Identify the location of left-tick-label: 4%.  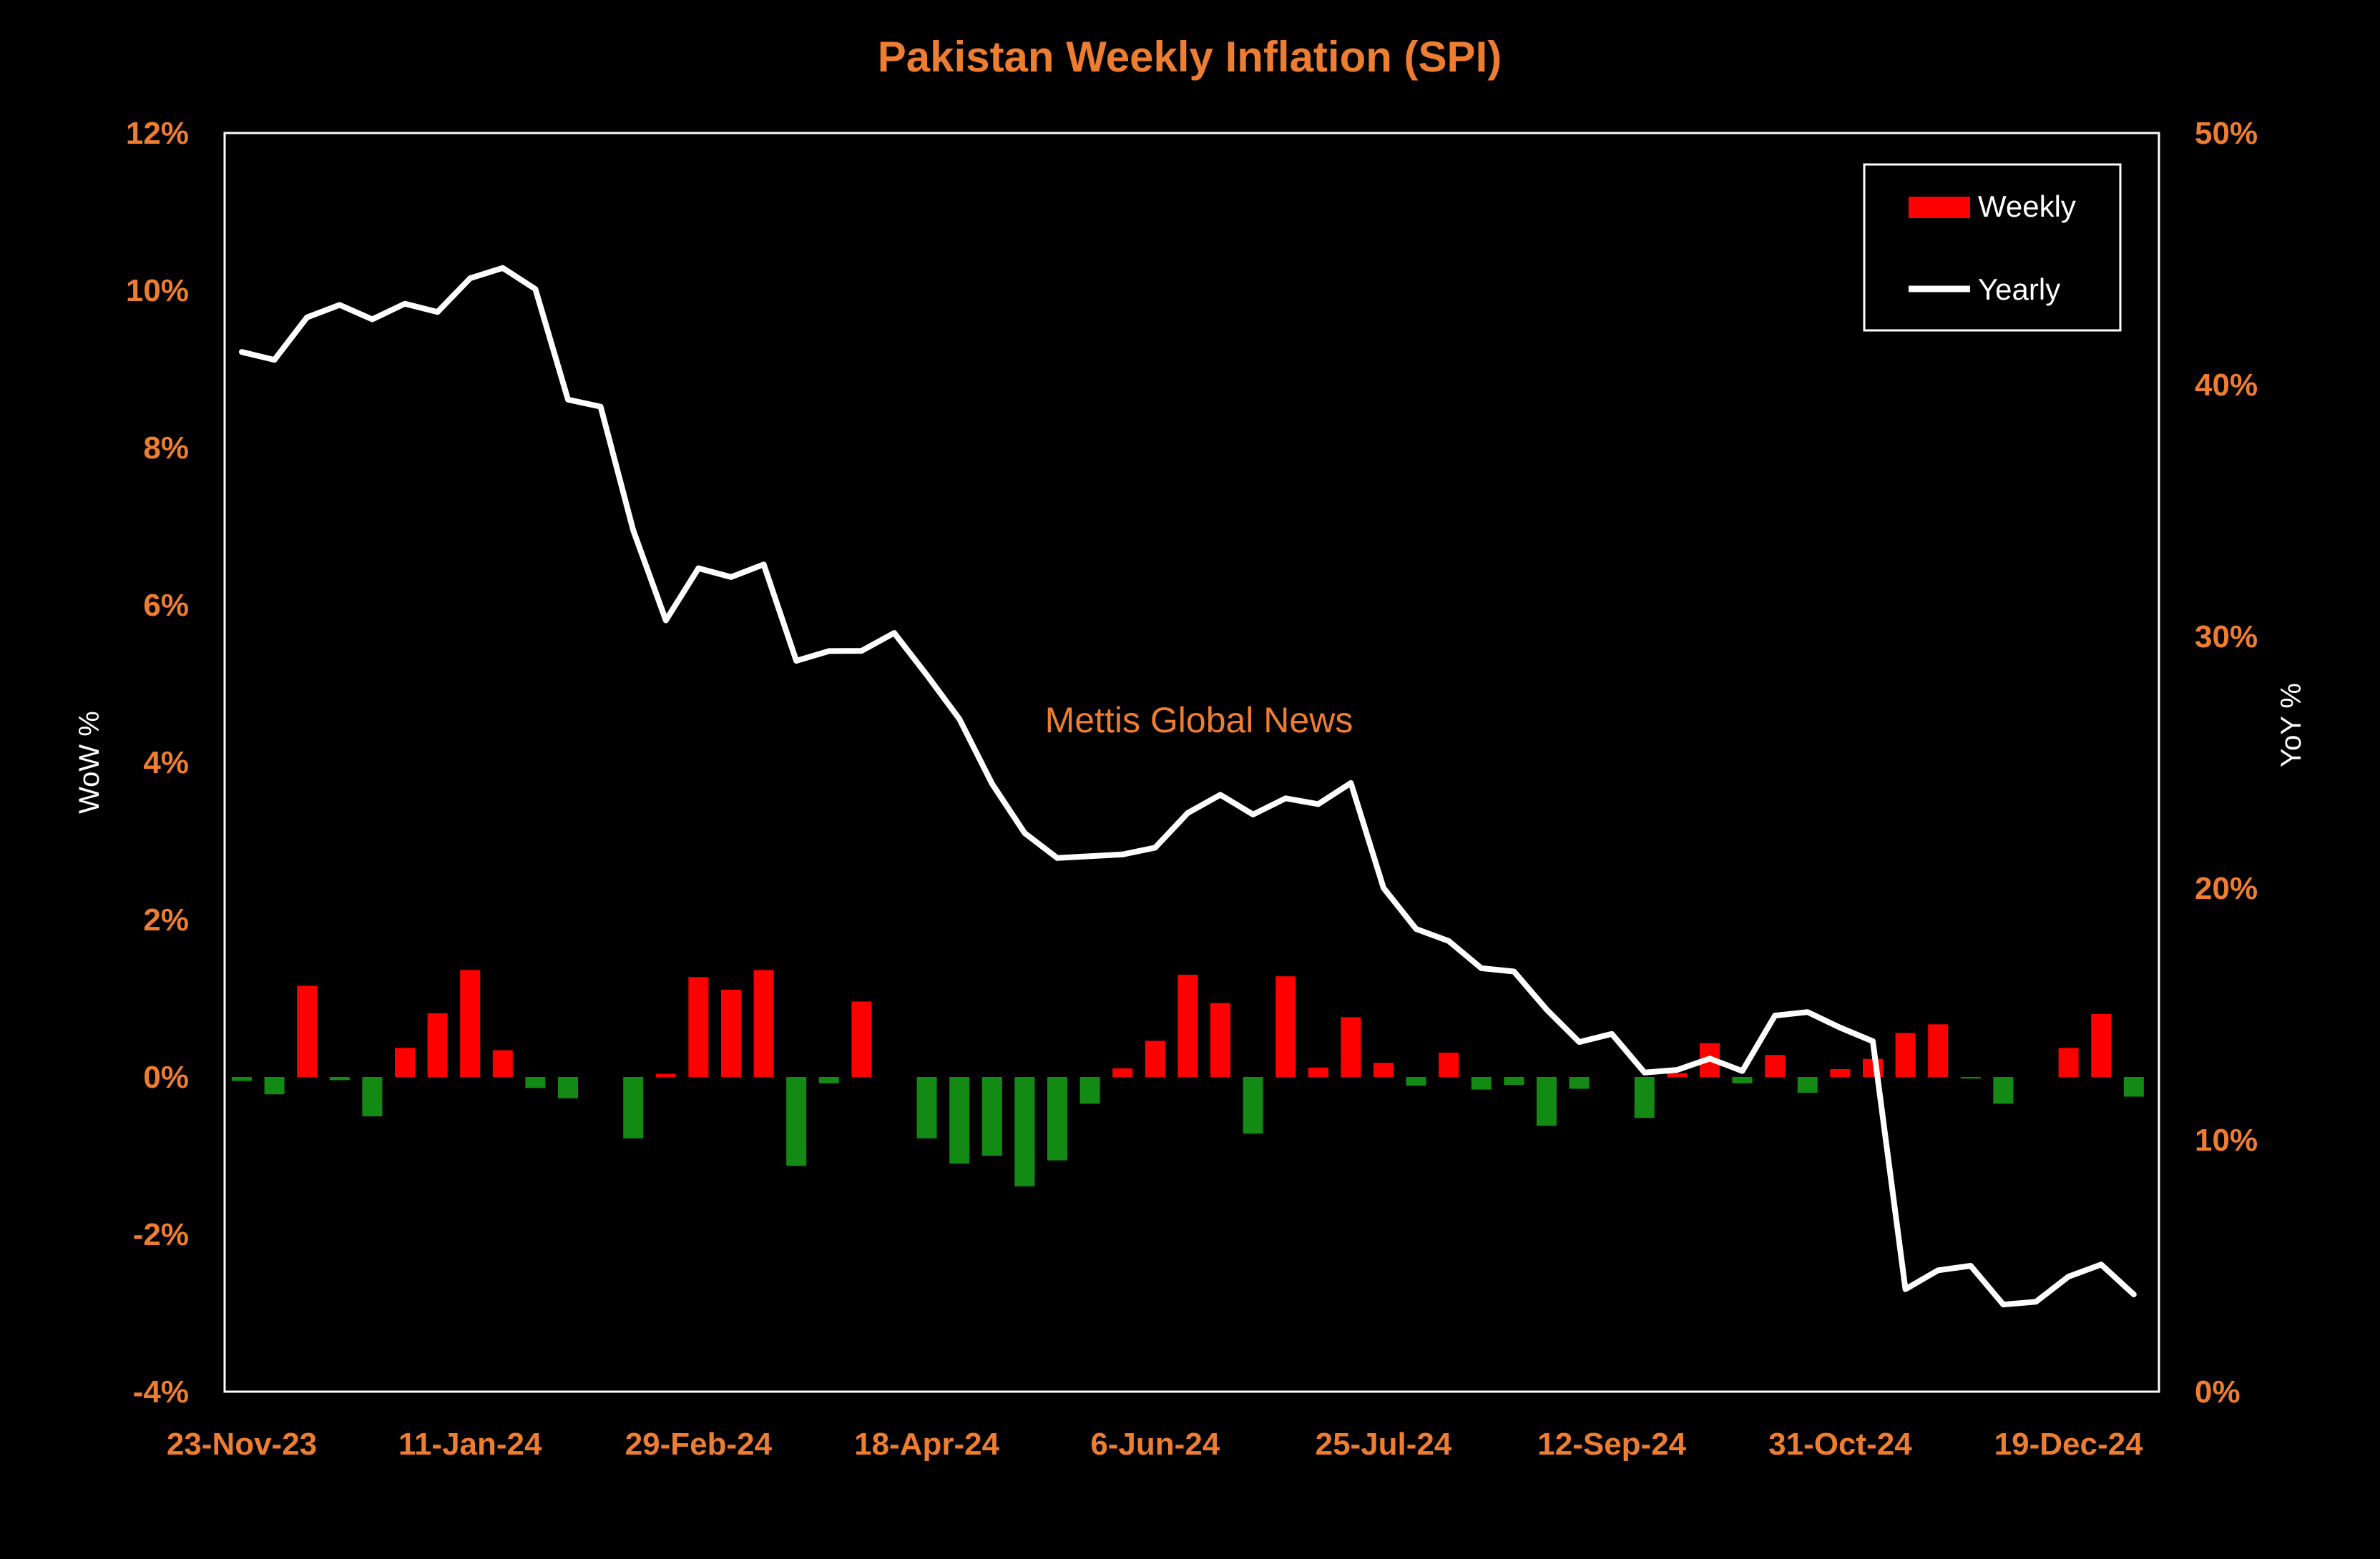
(166, 762).